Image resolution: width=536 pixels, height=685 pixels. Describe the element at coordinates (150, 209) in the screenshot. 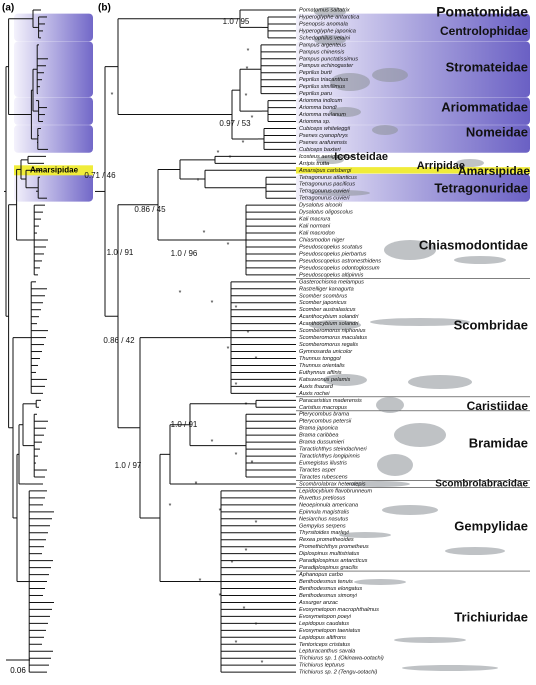

I see `support-value: 0.86 / 45` at that location.